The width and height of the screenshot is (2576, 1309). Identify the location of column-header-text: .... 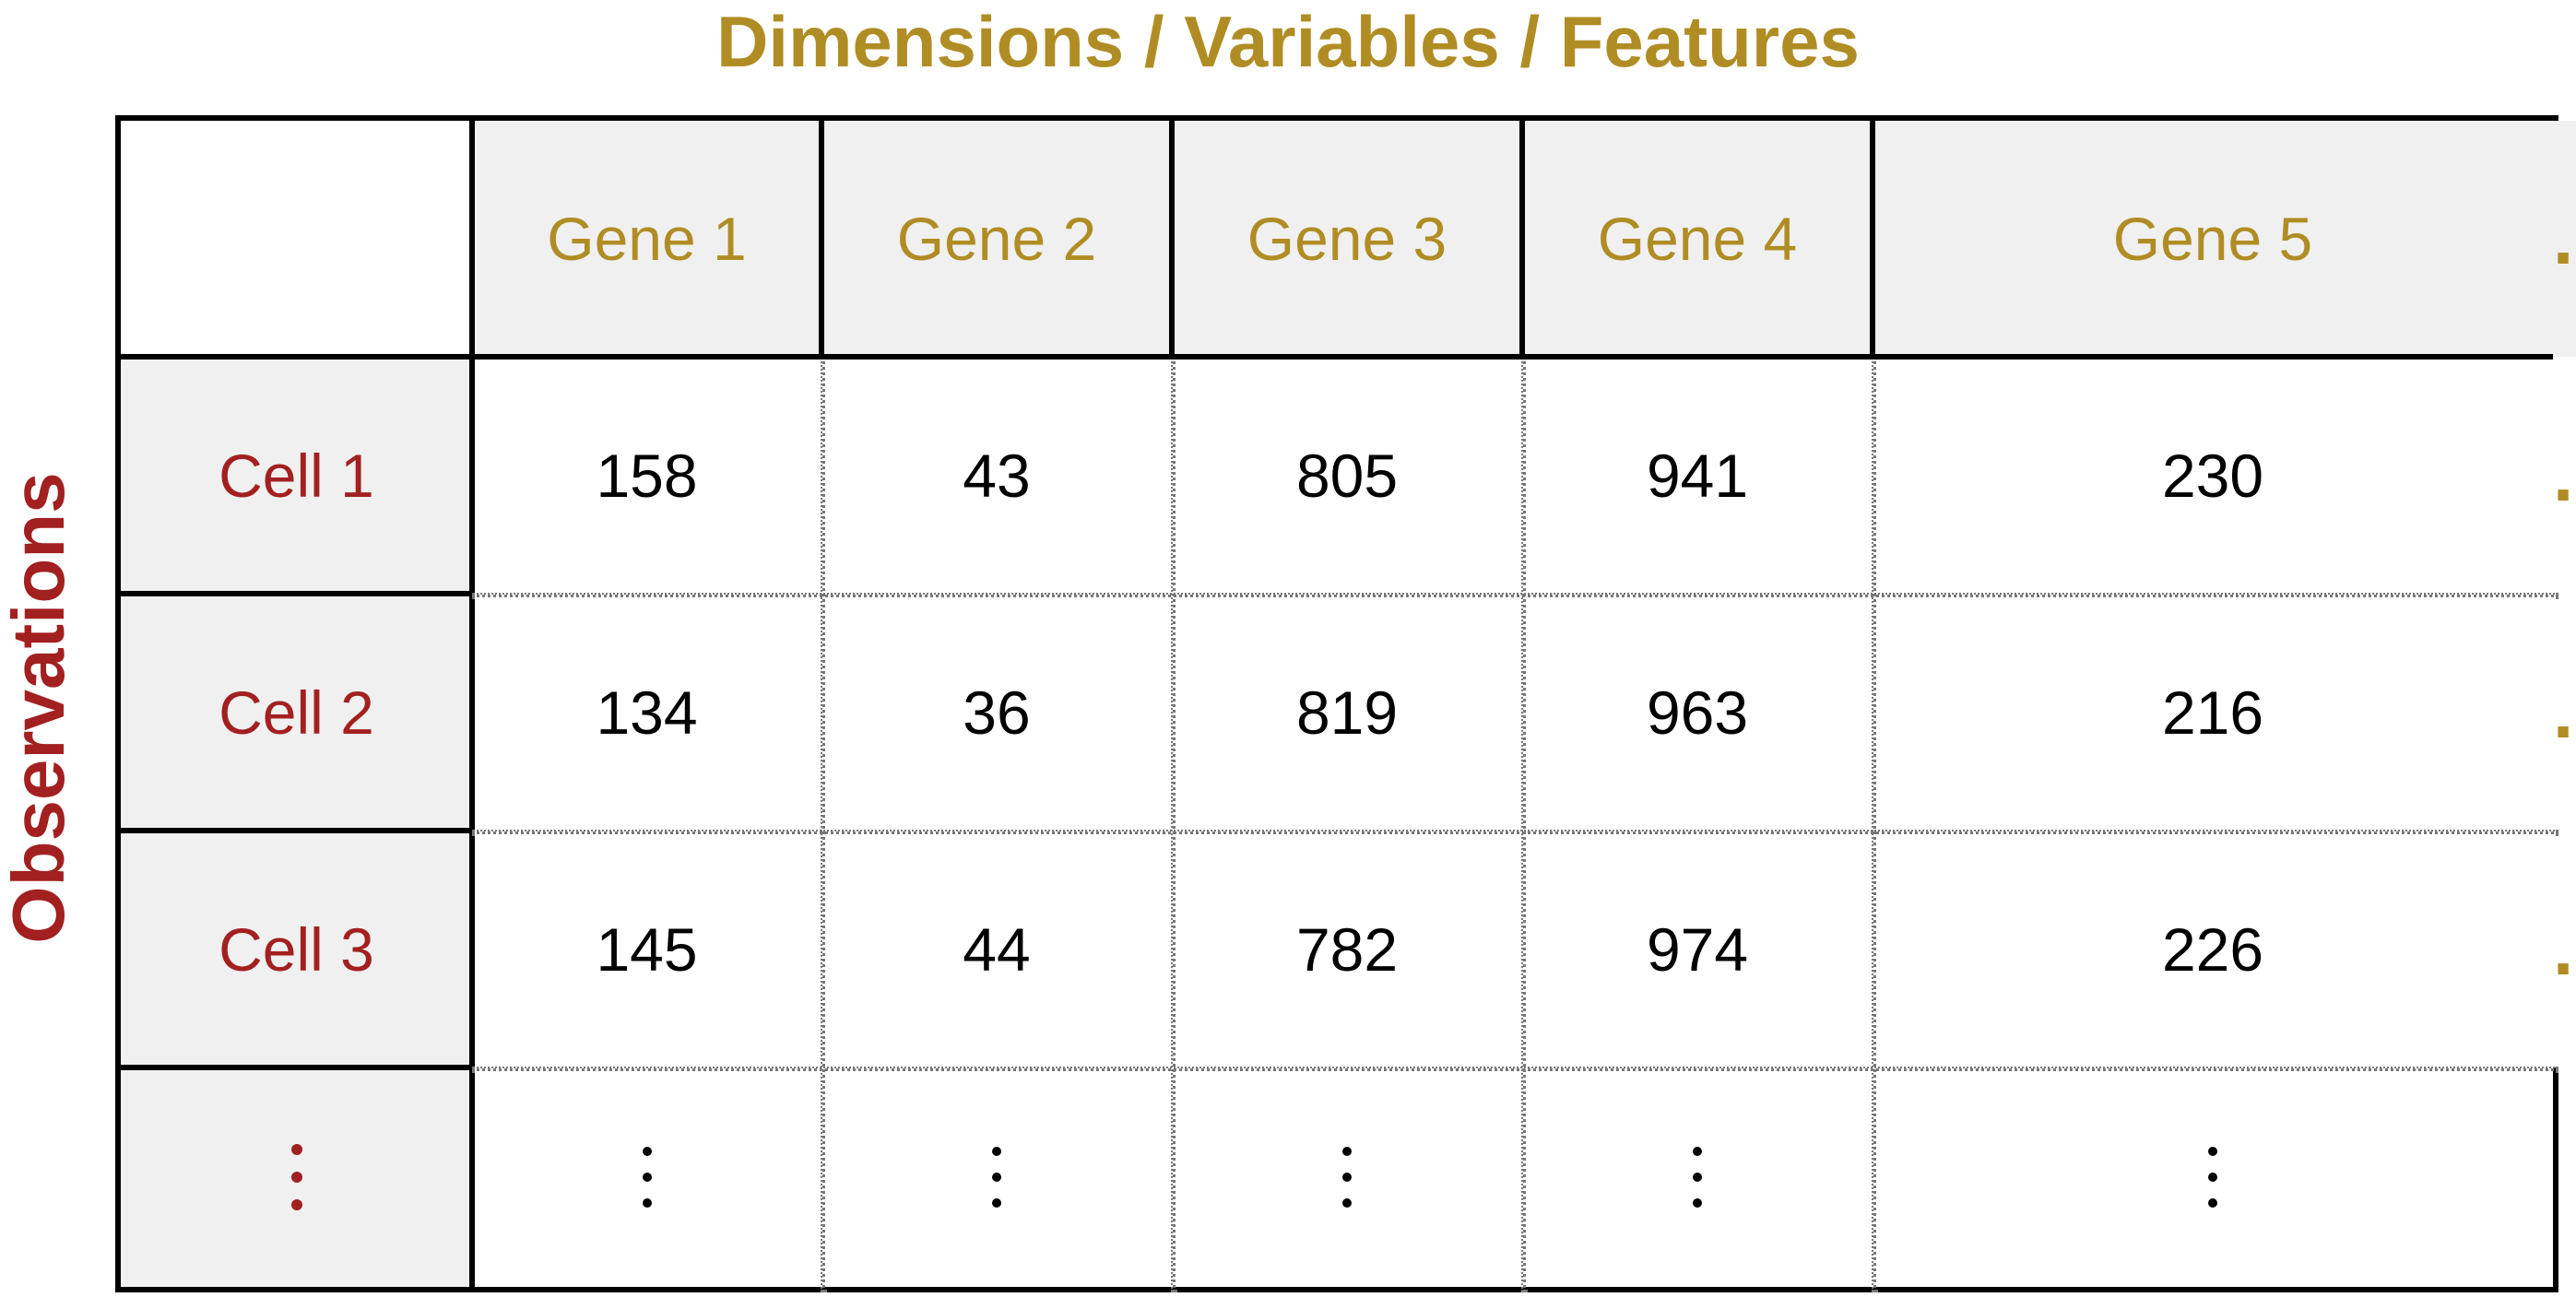
(2564, 238).